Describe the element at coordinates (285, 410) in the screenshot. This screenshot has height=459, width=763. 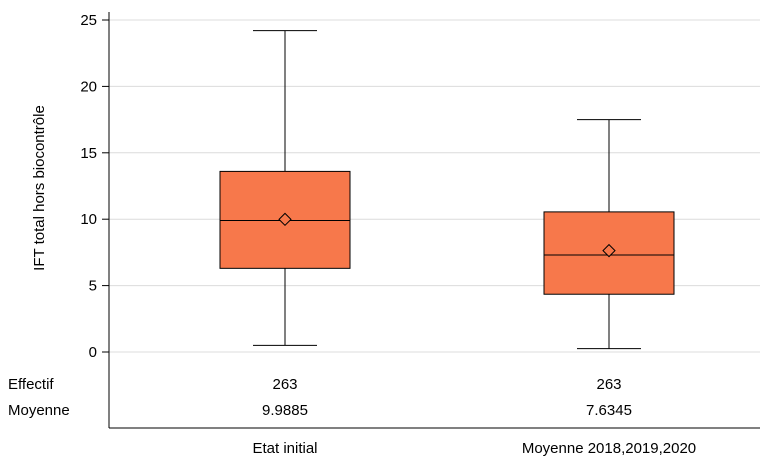
I see `stats-value: 9.9885` at that location.